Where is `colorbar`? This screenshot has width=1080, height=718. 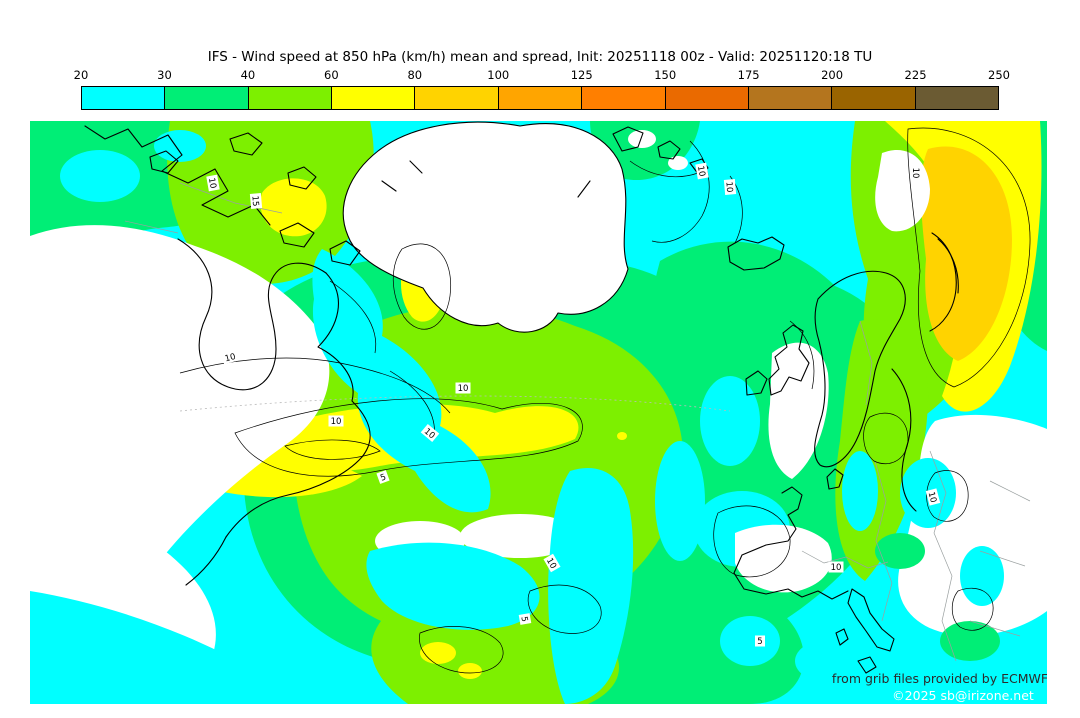 colorbar is located at coordinates (540, 98).